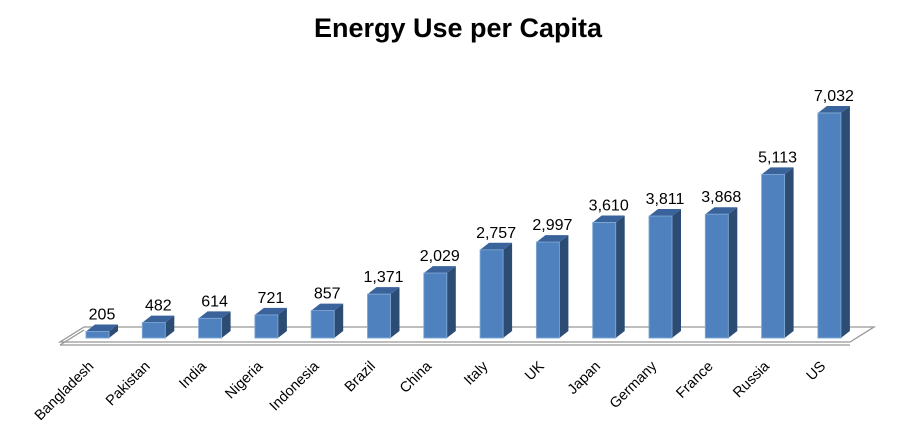  I want to click on value-label-italy: 2,757, so click(496, 233).